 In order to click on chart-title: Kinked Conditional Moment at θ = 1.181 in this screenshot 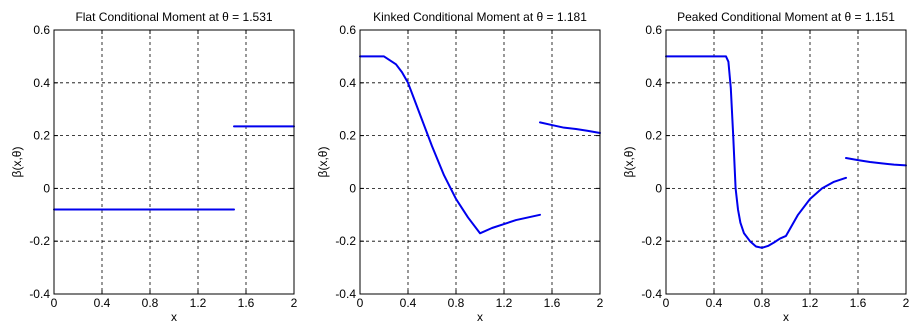, I will do `click(480, 17)`.